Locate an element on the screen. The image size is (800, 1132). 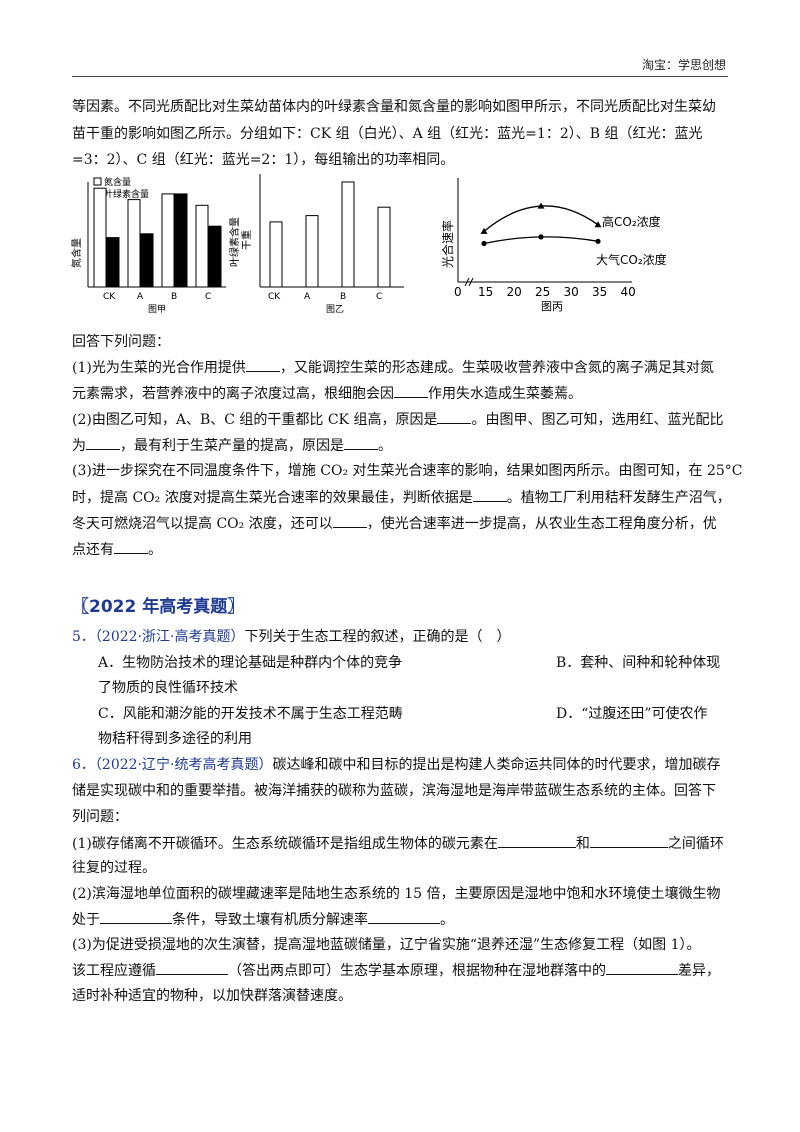
q1-text-b: ，又能调控生菜的形态建成。生菜吸收营养液中含氮的离子满足其对氮 is located at coordinates (496, 368).